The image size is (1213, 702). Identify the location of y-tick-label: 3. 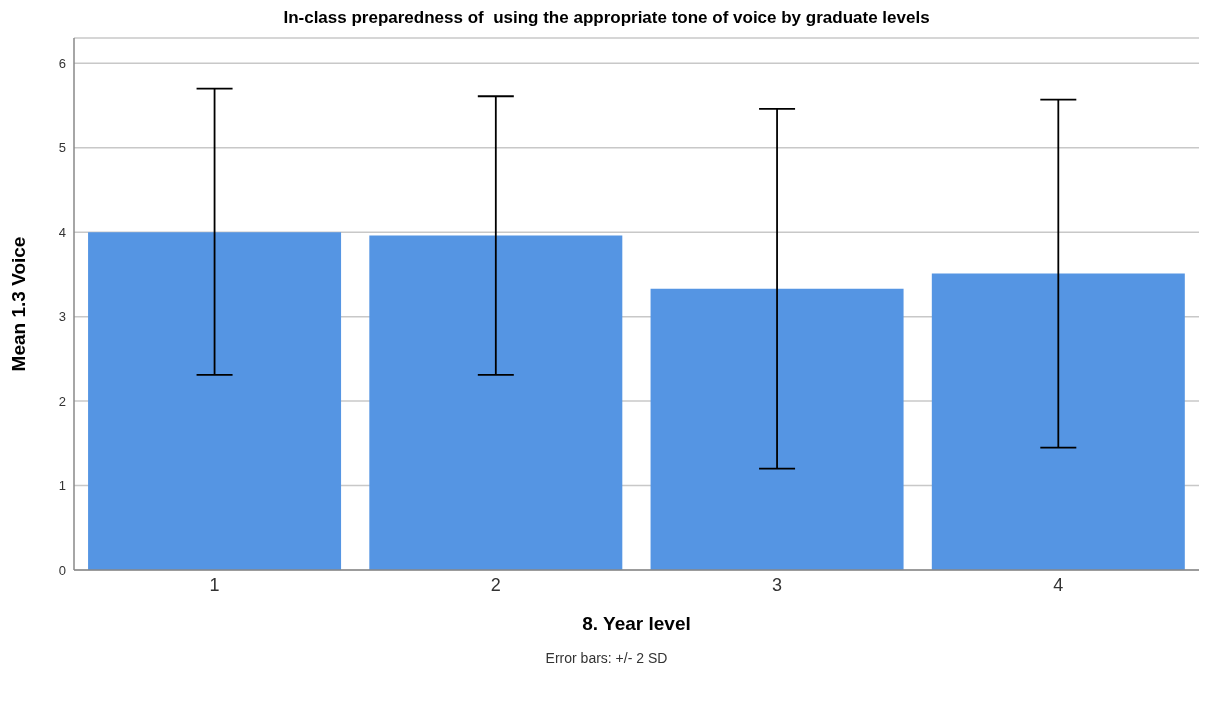
(62, 317).